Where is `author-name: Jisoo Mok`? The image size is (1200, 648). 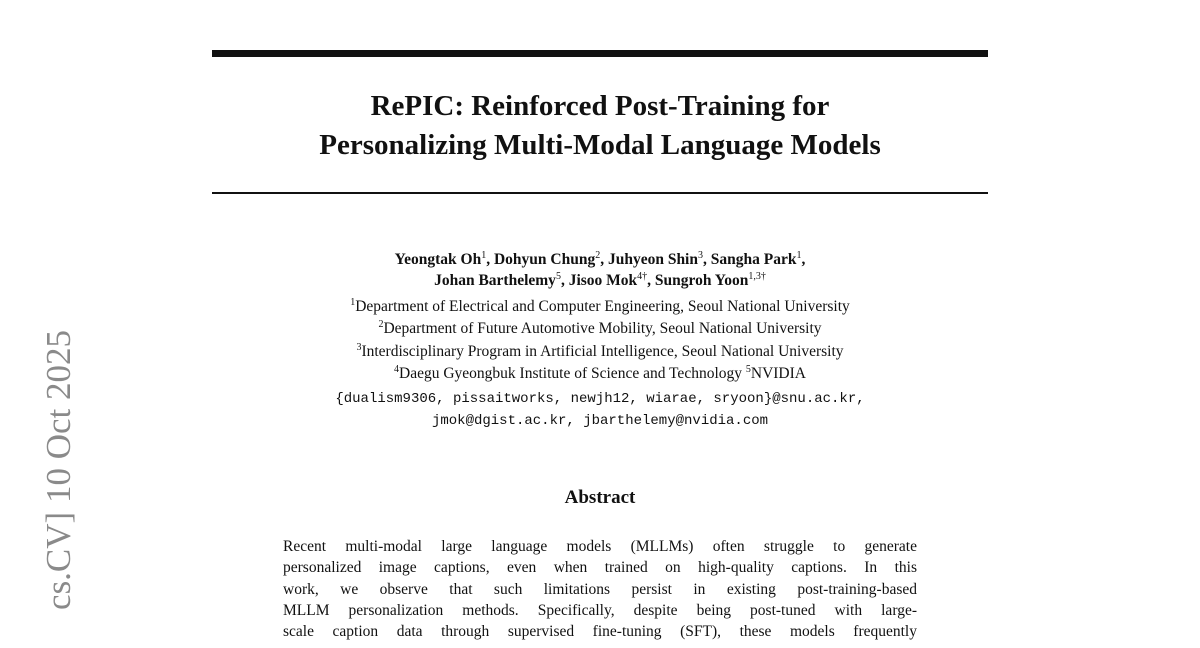
author-name: Jisoo Mok is located at coordinates (603, 280).